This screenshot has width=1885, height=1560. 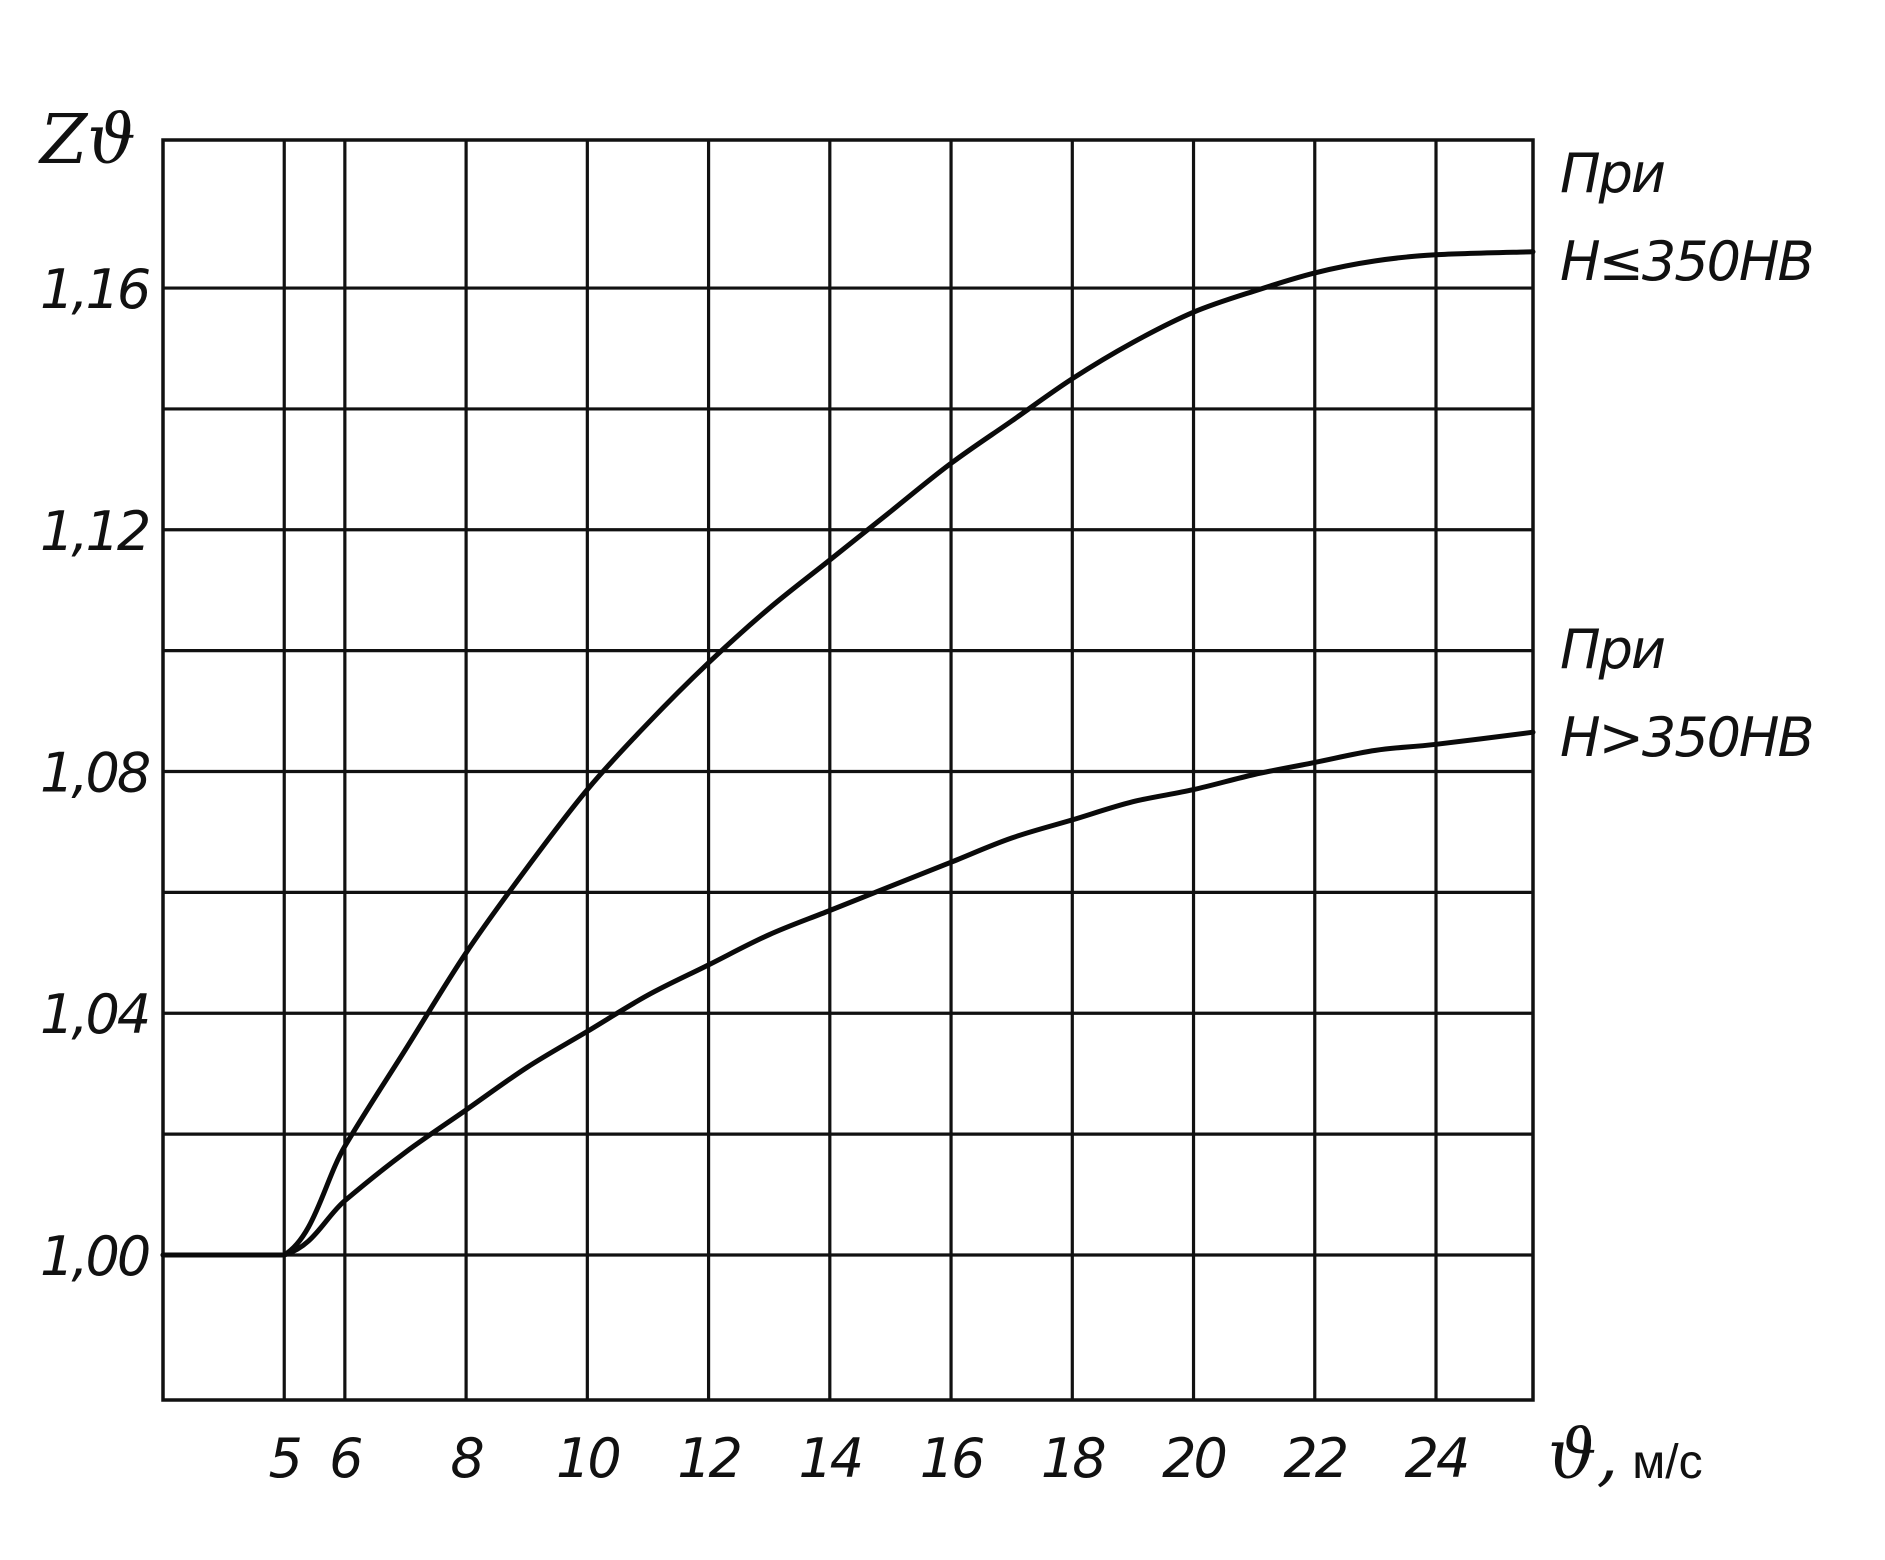 I want to click on y-tick-label: 1,12, so click(x=94, y=531).